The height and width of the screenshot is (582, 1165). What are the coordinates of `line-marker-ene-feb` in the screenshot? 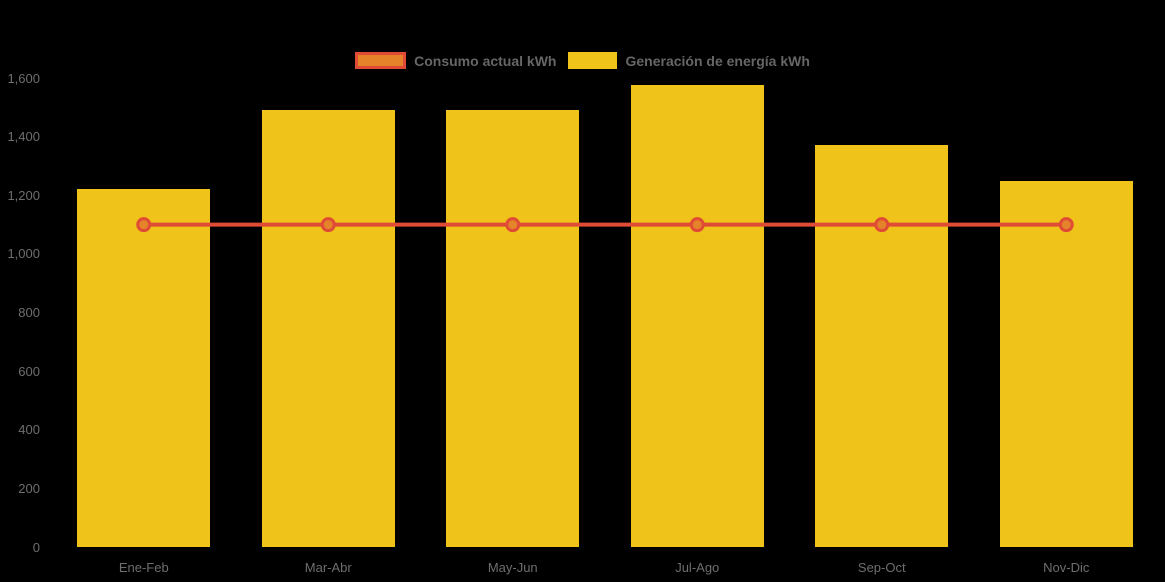 It's located at (144, 225).